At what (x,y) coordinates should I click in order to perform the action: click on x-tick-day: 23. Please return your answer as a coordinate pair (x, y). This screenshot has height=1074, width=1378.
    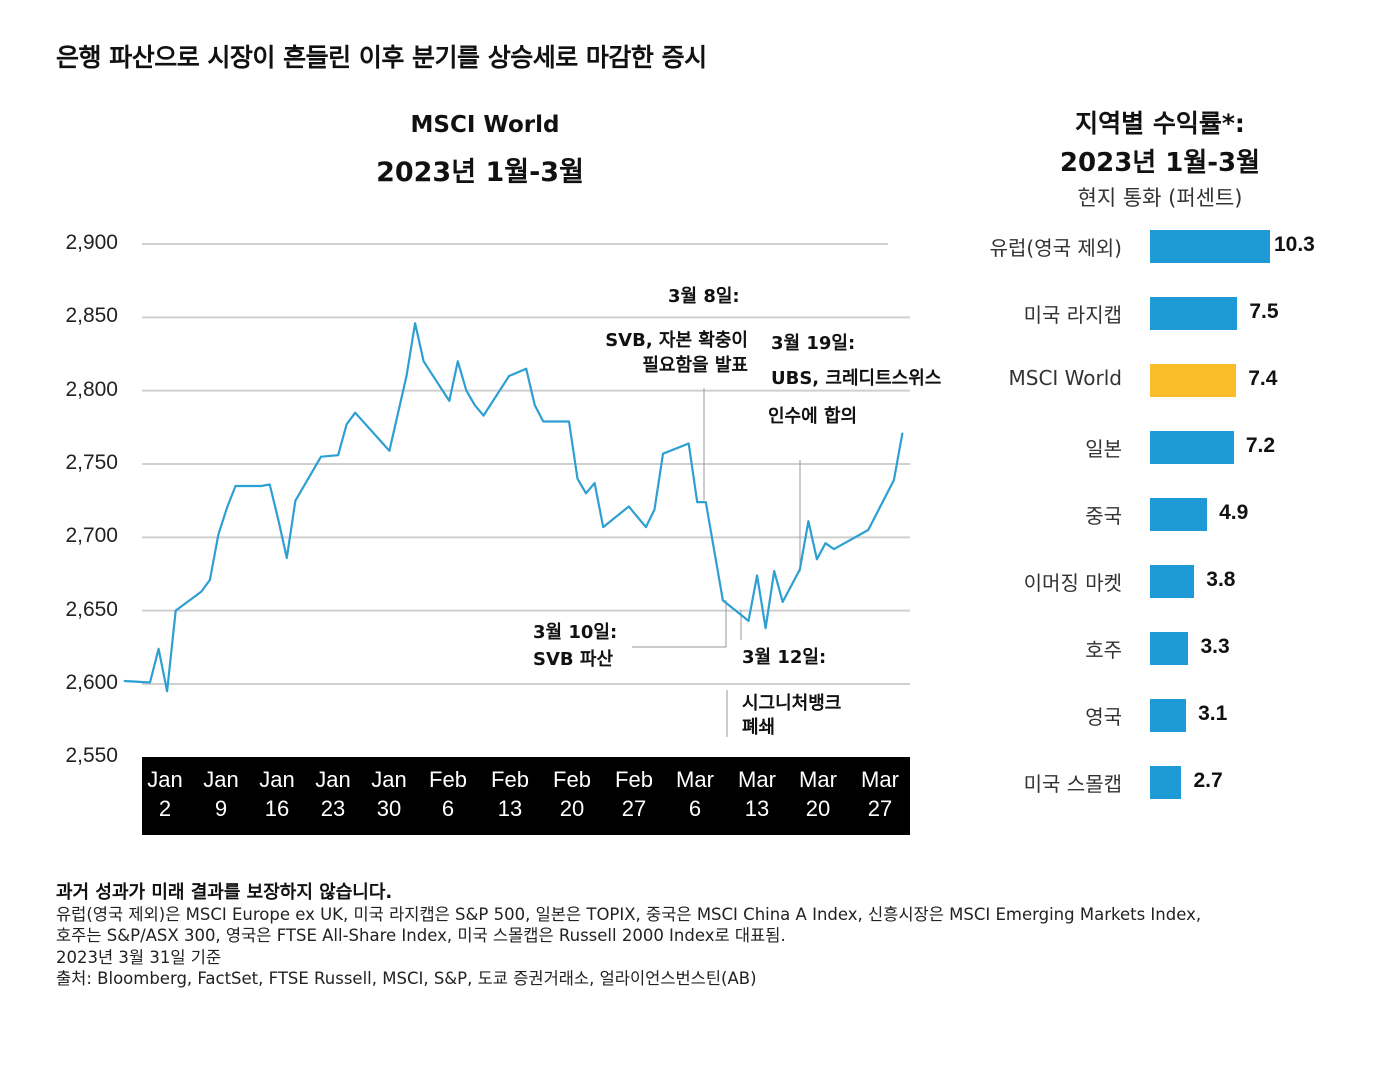
    Looking at the image, I should click on (333, 808).